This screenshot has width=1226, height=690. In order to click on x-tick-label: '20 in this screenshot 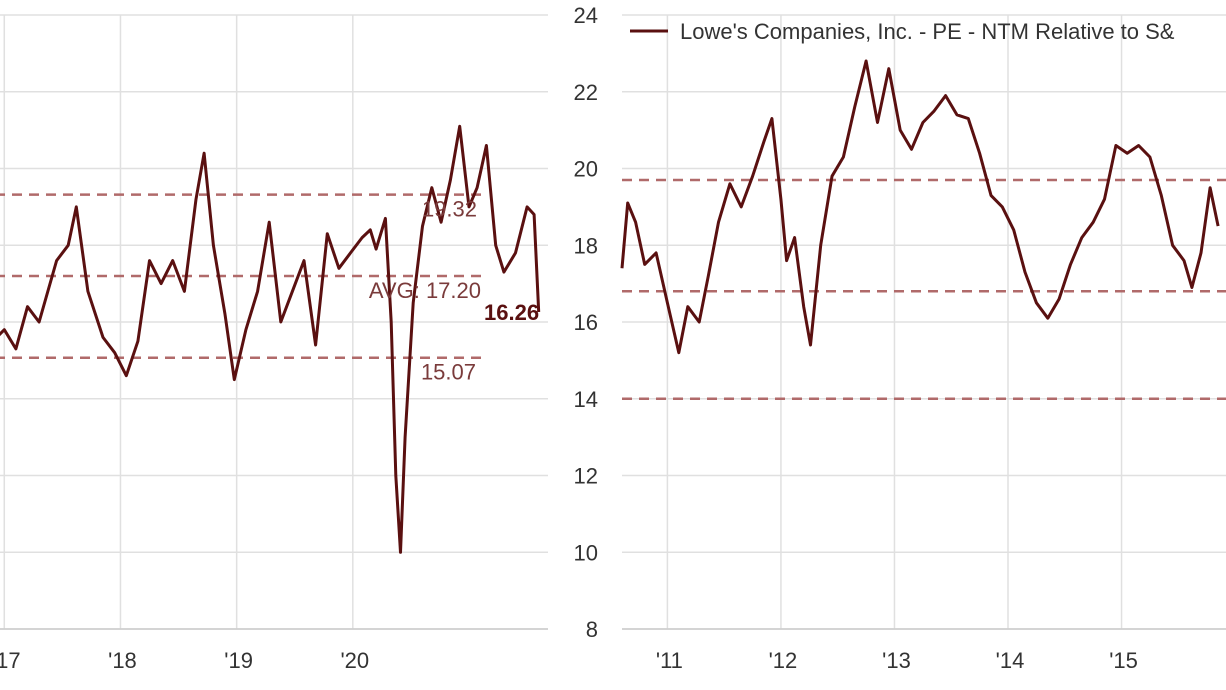, I will do `click(354, 660)`.